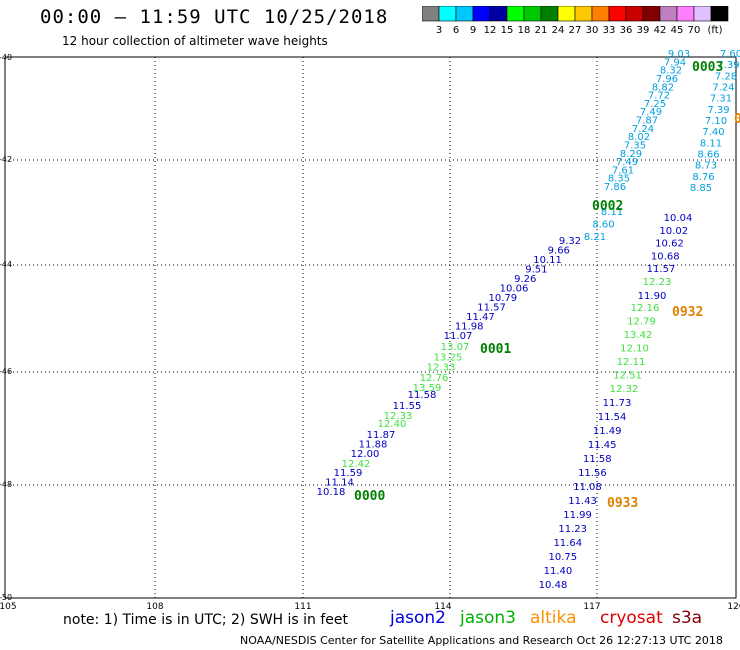 Image resolution: width=740 pixels, height=650 pixels. Describe the element at coordinates (694, 30) in the screenshot. I see `colorbar-label: 70` at that location.